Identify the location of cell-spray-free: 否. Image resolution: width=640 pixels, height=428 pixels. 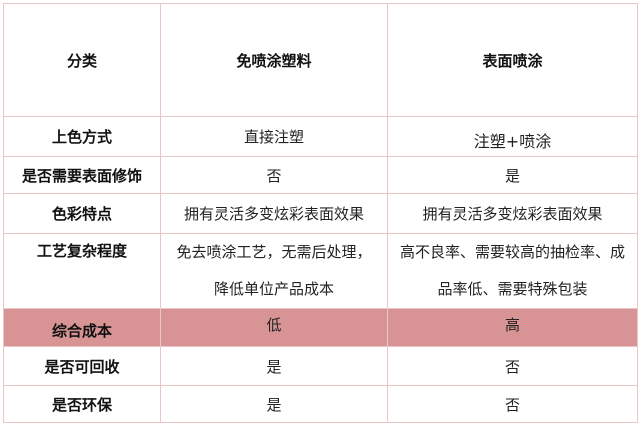
(274, 175).